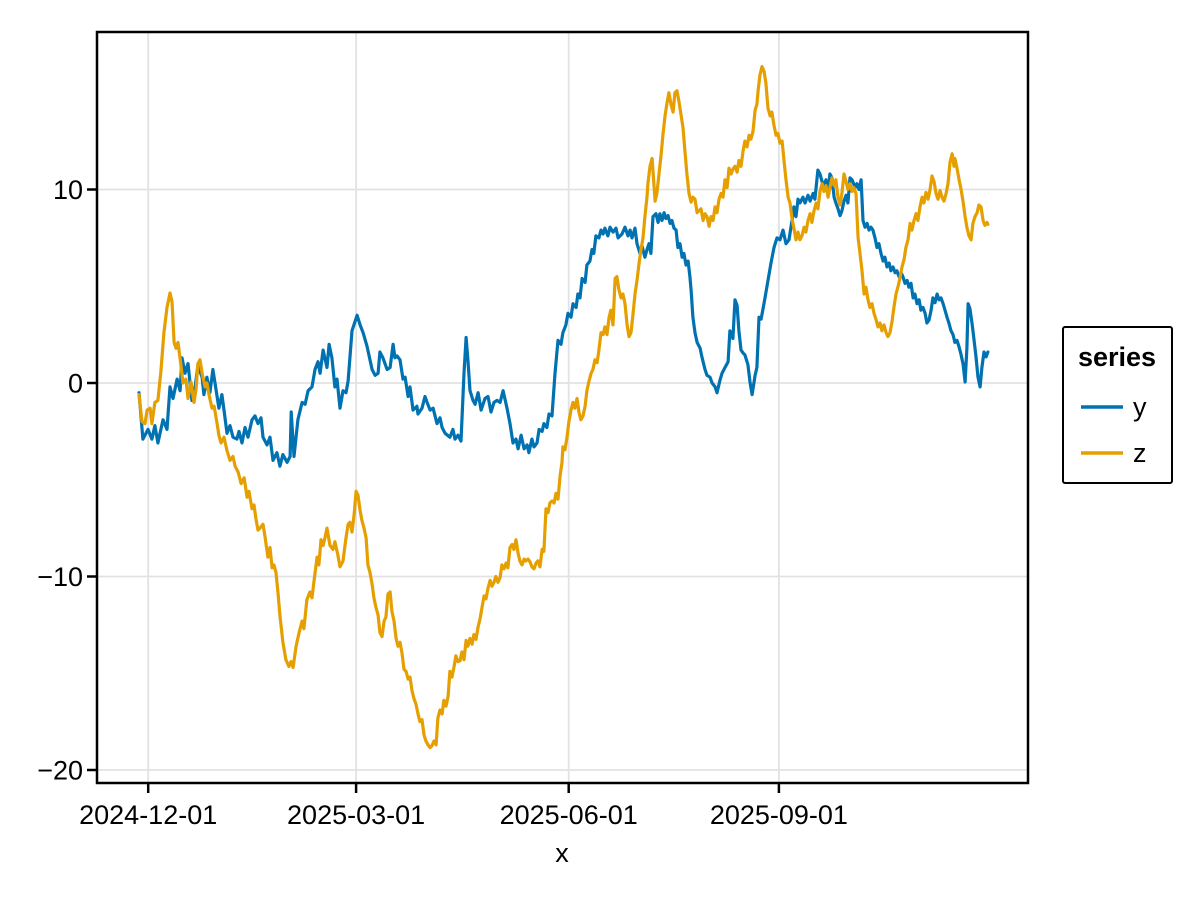 The width and height of the screenshot is (1200, 905). What do you see at coordinates (60, 577) in the screenshot?
I see `y-tick-label: −10` at bounding box center [60, 577].